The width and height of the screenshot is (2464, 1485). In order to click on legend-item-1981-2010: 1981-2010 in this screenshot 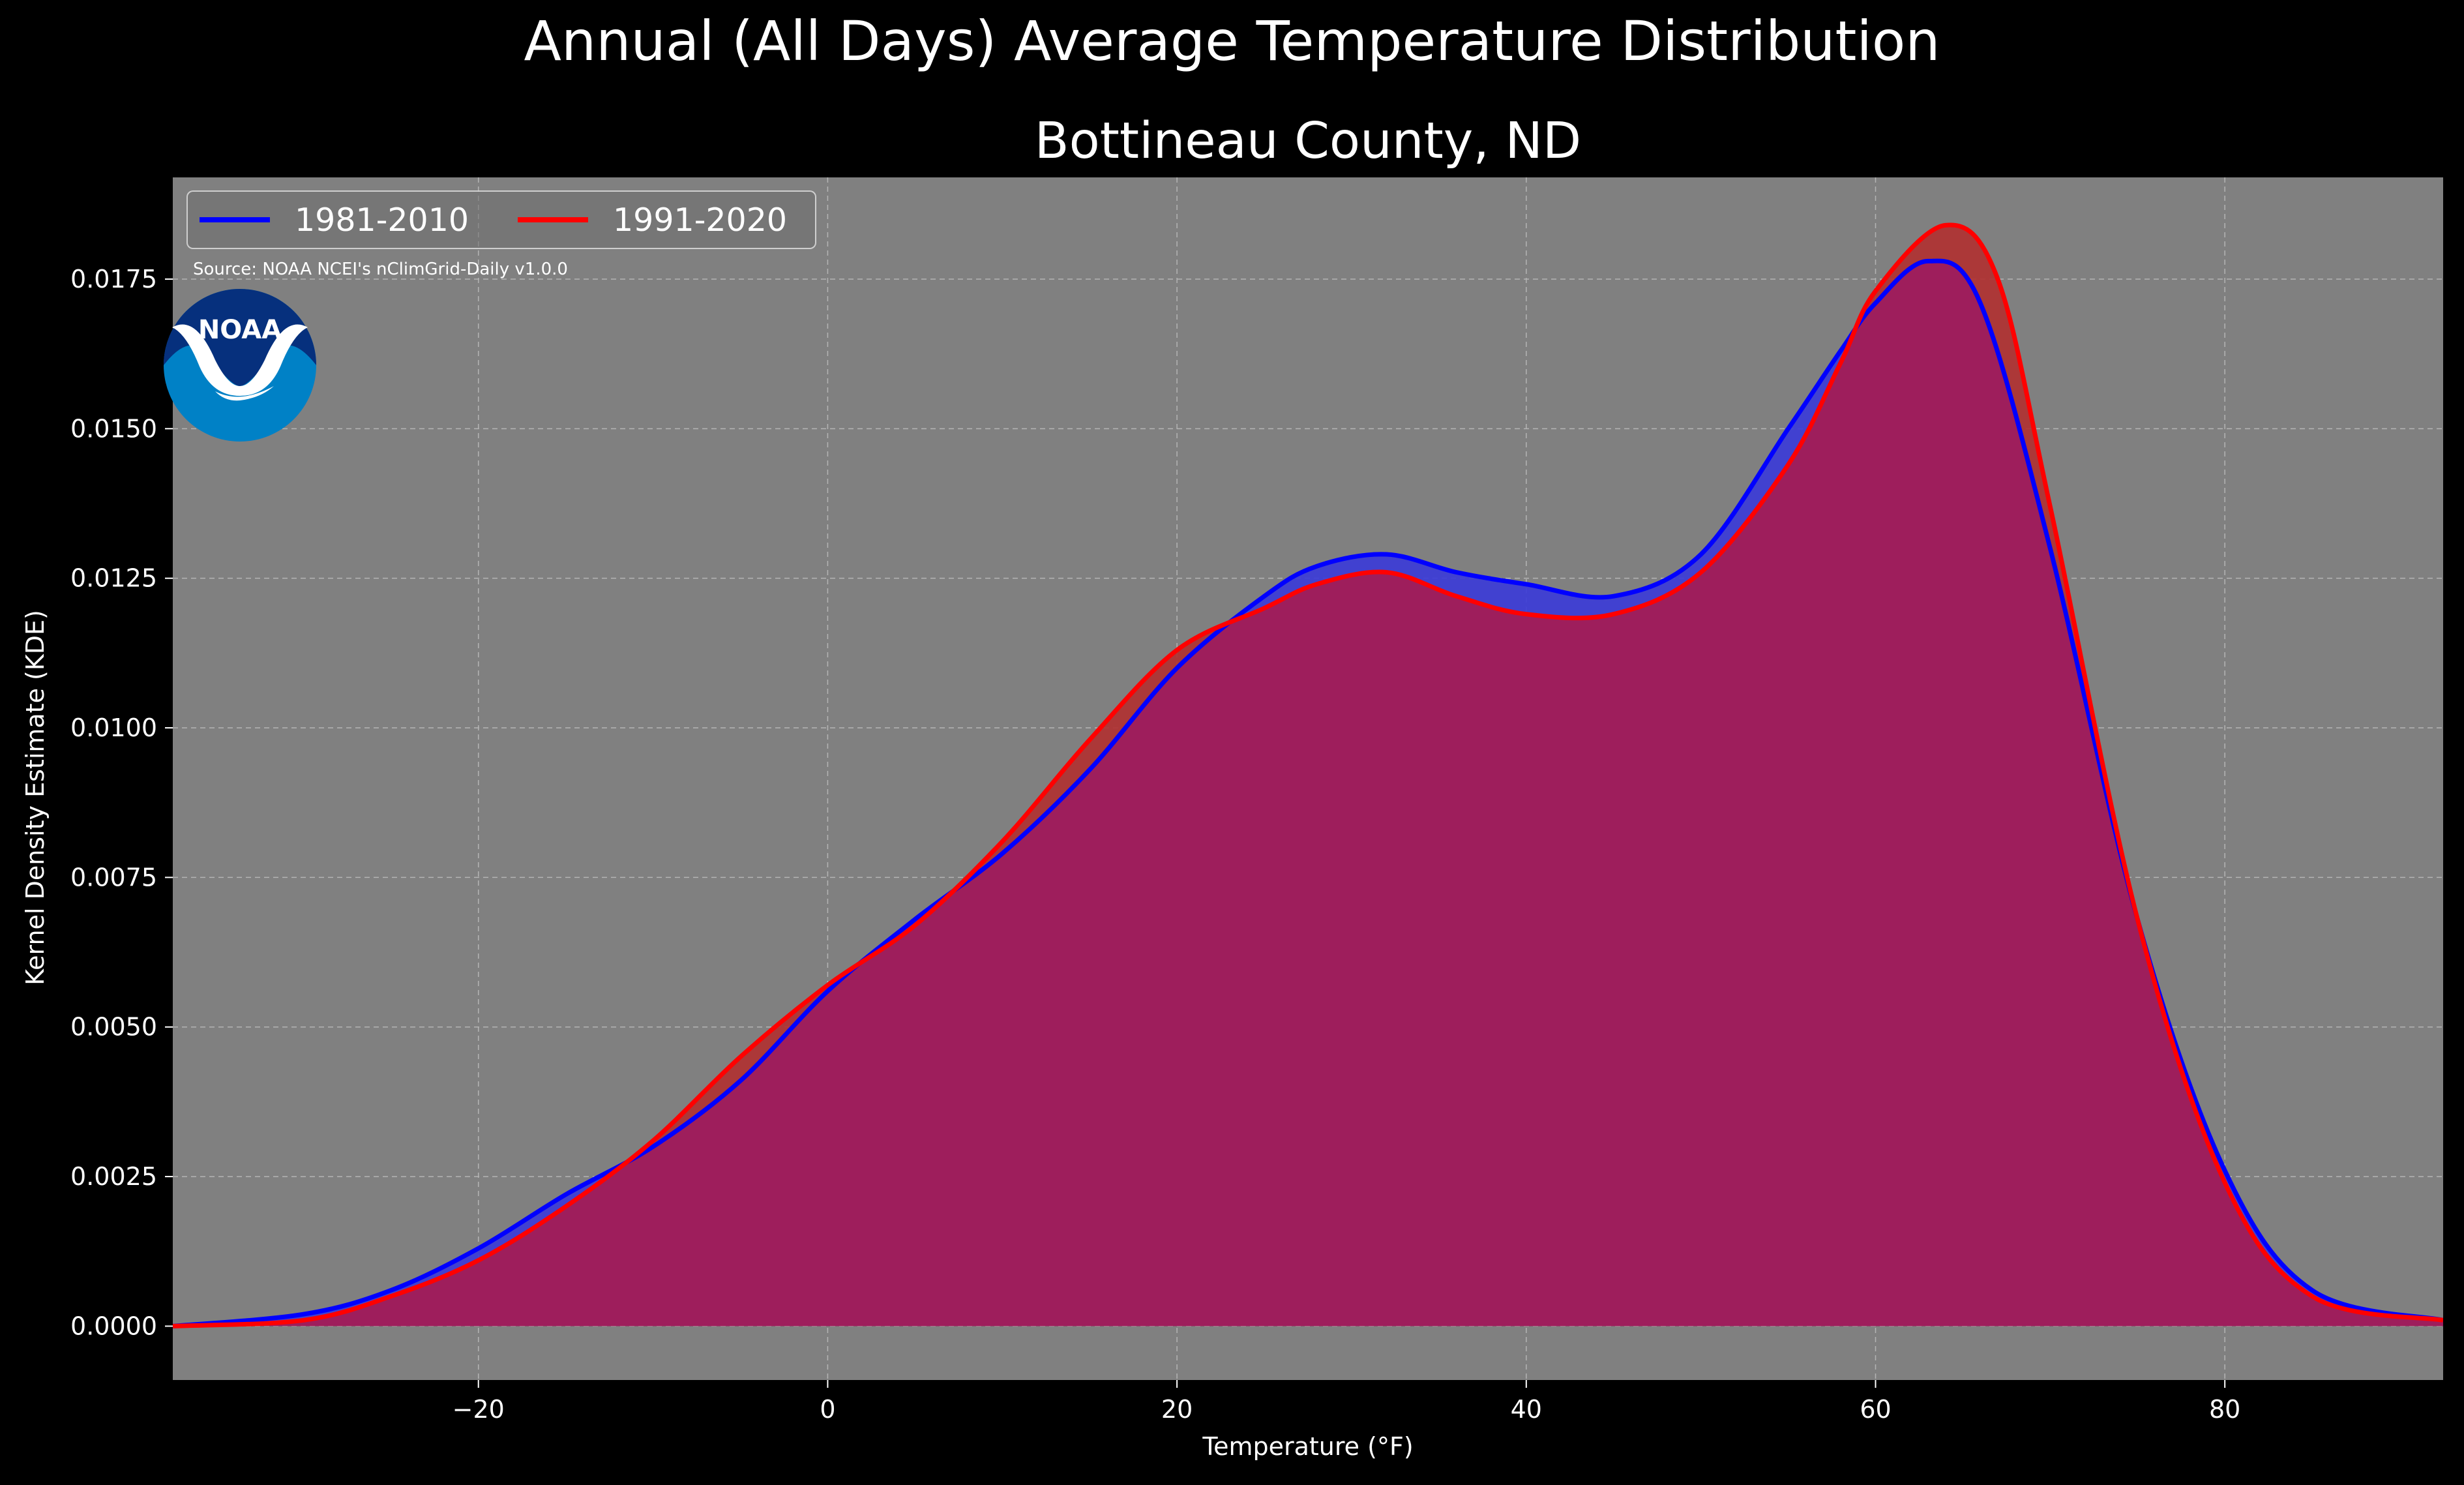, I will do `click(334, 220)`.